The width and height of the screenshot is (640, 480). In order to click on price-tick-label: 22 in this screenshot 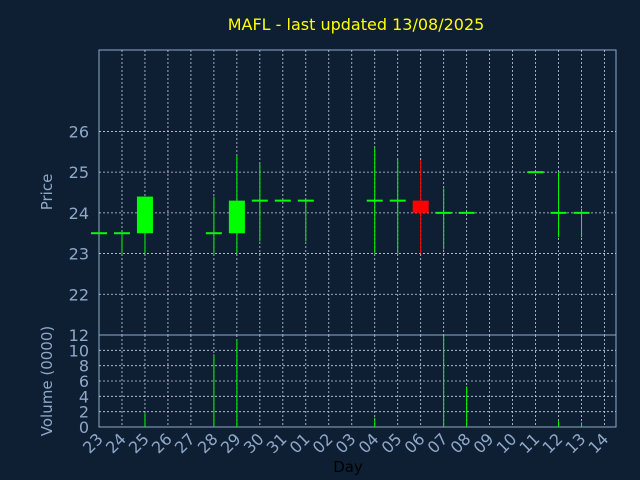, I will do `click(79, 294)`.